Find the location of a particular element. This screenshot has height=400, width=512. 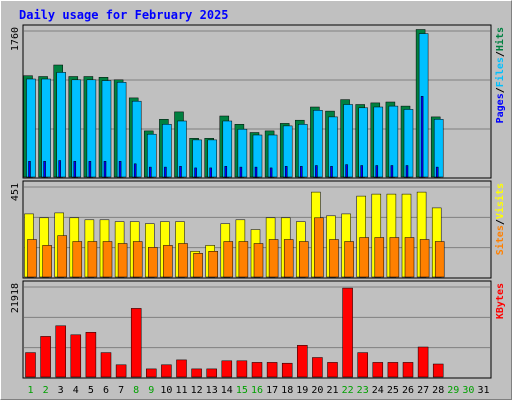

x-tick-label: 20 is located at coordinates (317, 390).